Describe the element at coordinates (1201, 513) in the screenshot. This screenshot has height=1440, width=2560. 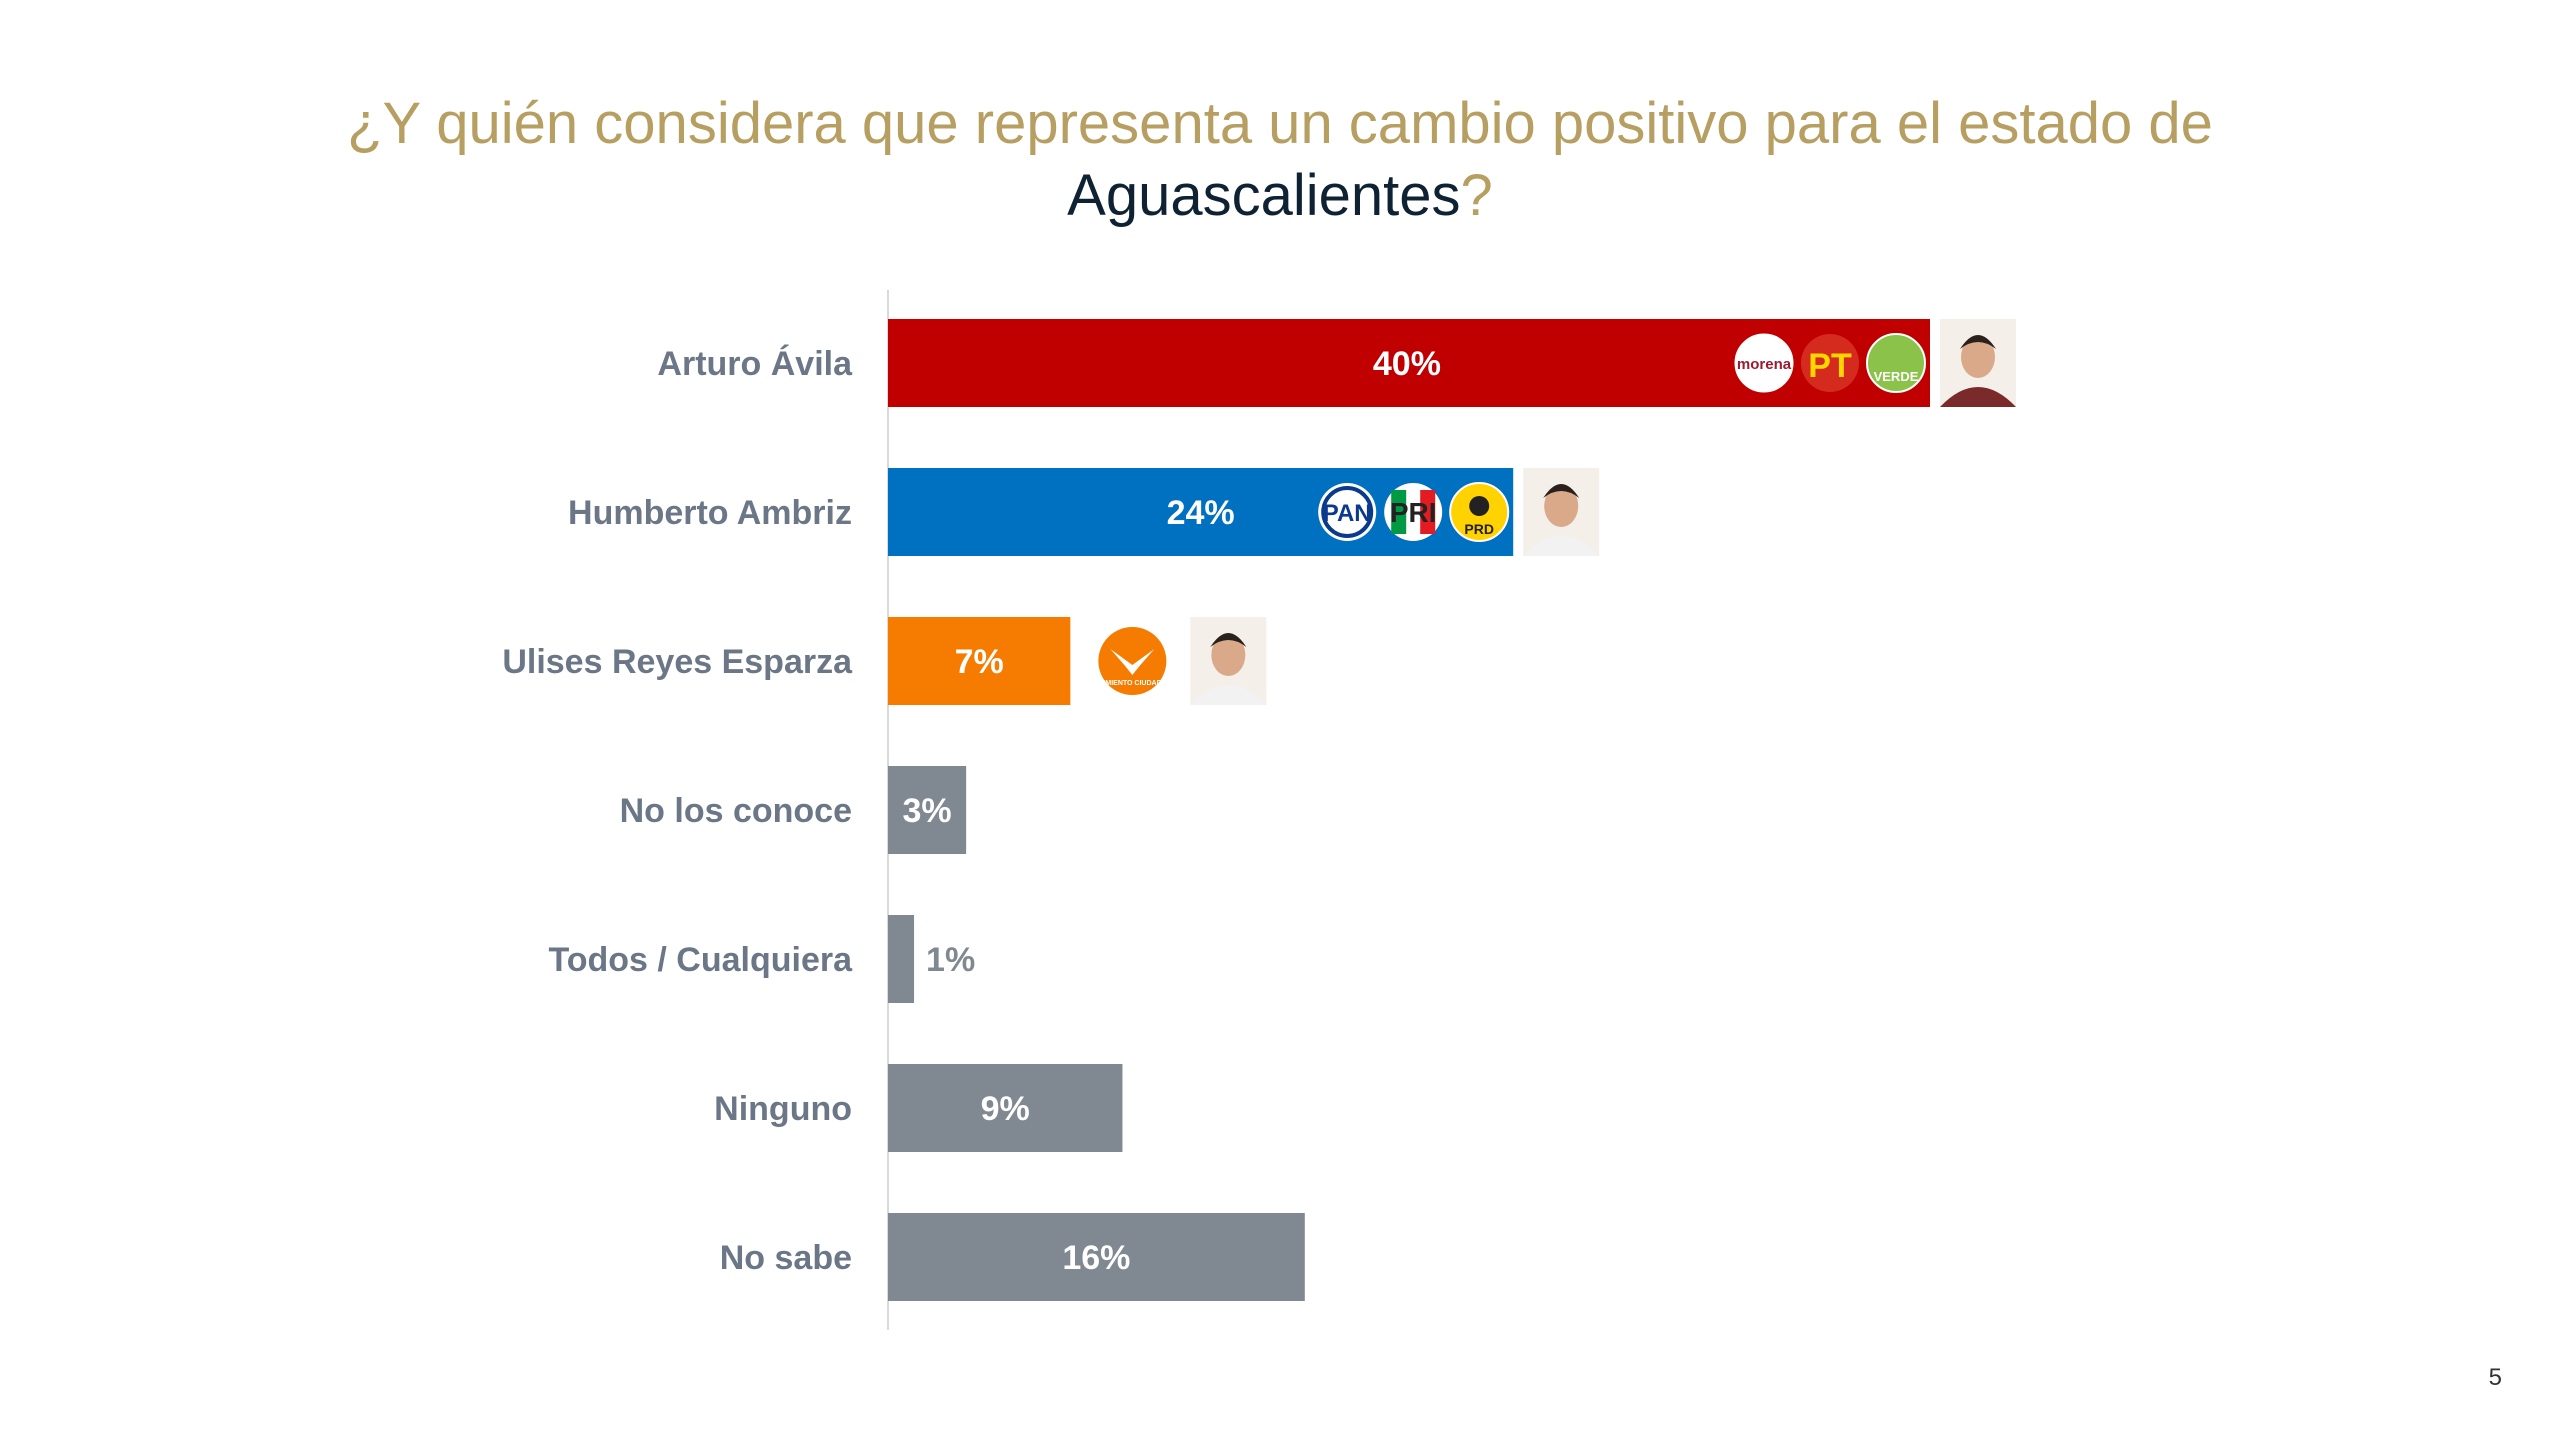
I see `value-label-humberto-ambriz: 24%` at that location.